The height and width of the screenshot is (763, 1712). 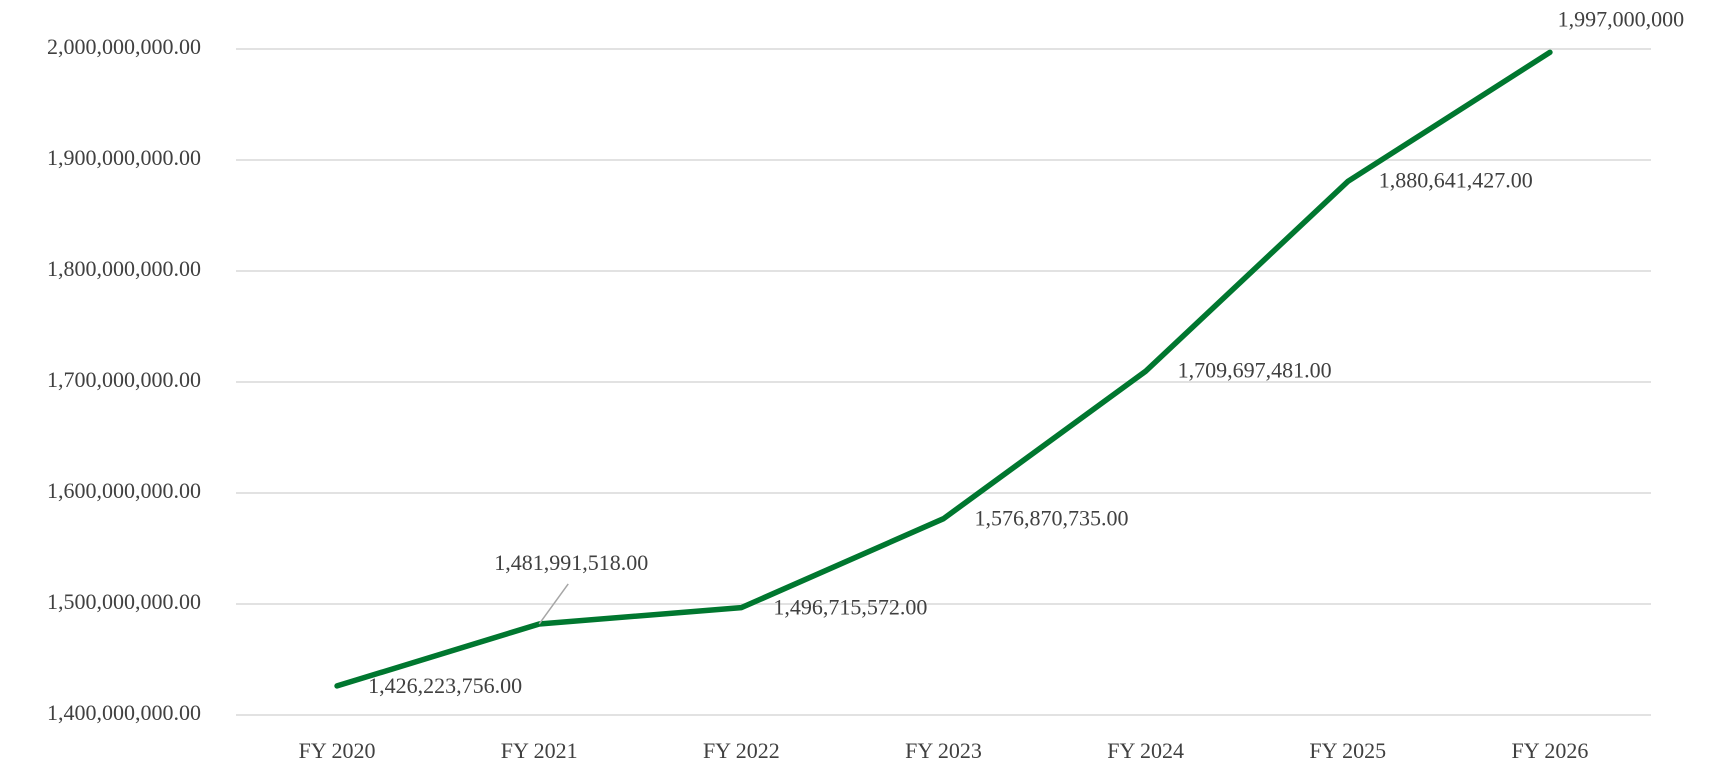 I want to click on x-tick-label: FY 2022, so click(x=741, y=750).